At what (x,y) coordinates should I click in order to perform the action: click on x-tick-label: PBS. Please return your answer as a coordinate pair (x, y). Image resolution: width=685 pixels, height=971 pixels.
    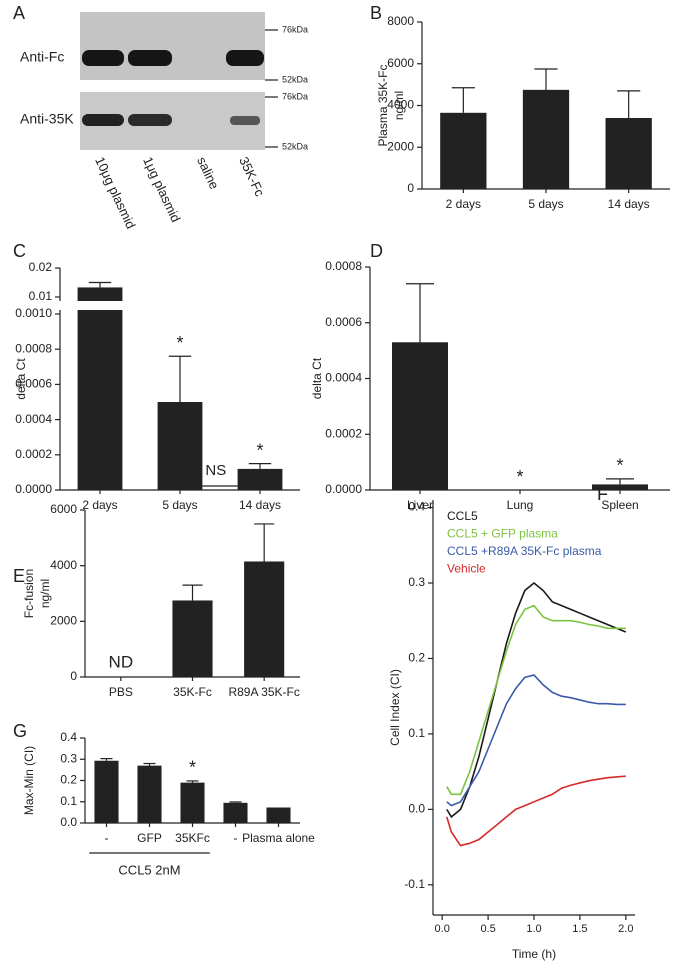
    Looking at the image, I should click on (121, 692).